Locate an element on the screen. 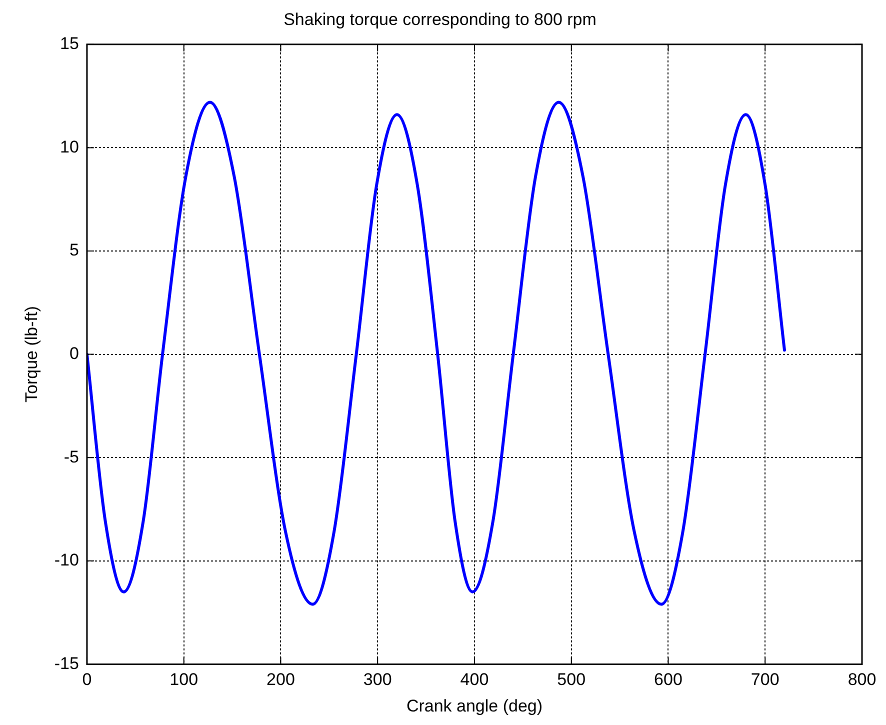 The height and width of the screenshot is (725, 886). x-tick-label: 400 is located at coordinates (474, 680).